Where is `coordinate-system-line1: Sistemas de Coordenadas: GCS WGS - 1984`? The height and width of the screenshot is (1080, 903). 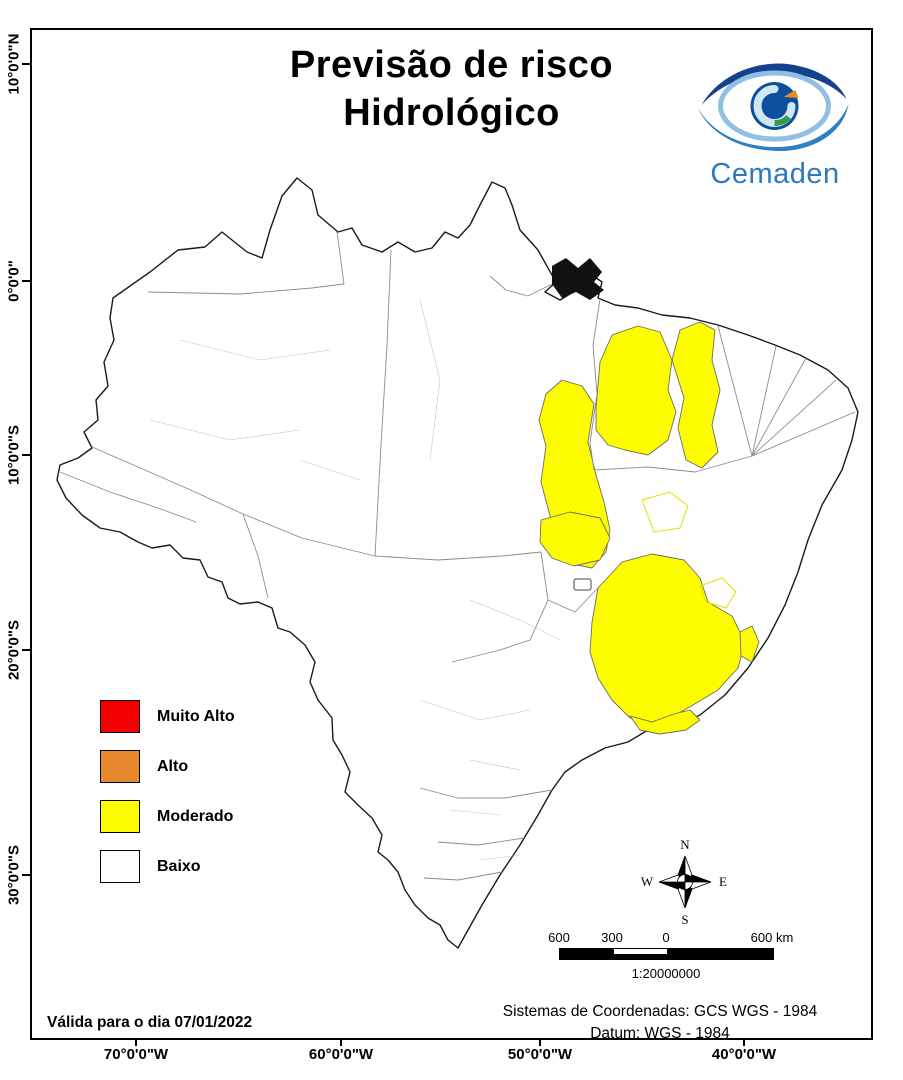
coordinate-system-line1: Sistemas de Coordenadas: GCS WGS - 1984 is located at coordinates (660, 1011).